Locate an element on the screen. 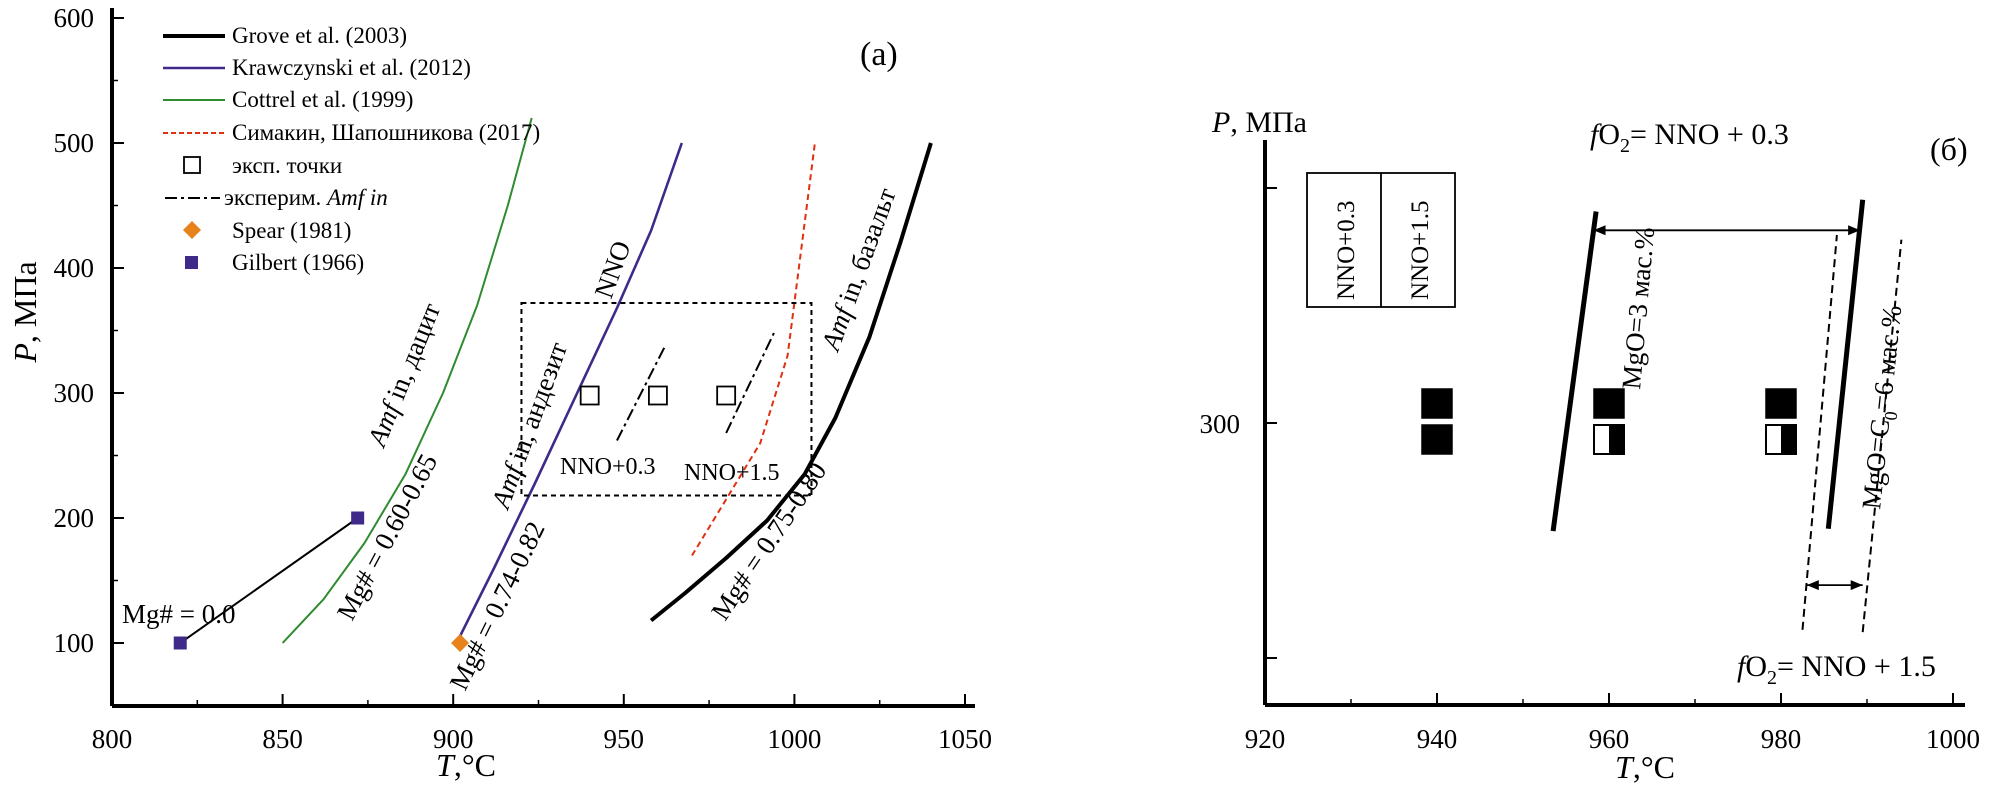 Image resolution: width=2007 pixels, height=793 pixels. b-x-tick-label-1000: 1000 is located at coordinates (1953, 739).